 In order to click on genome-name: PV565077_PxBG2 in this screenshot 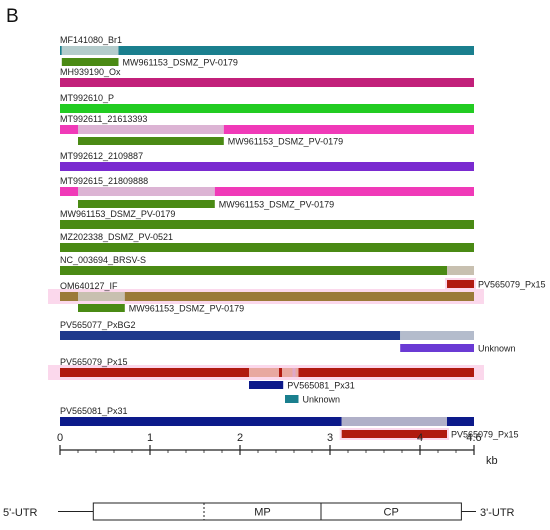, I will do `click(98, 325)`.